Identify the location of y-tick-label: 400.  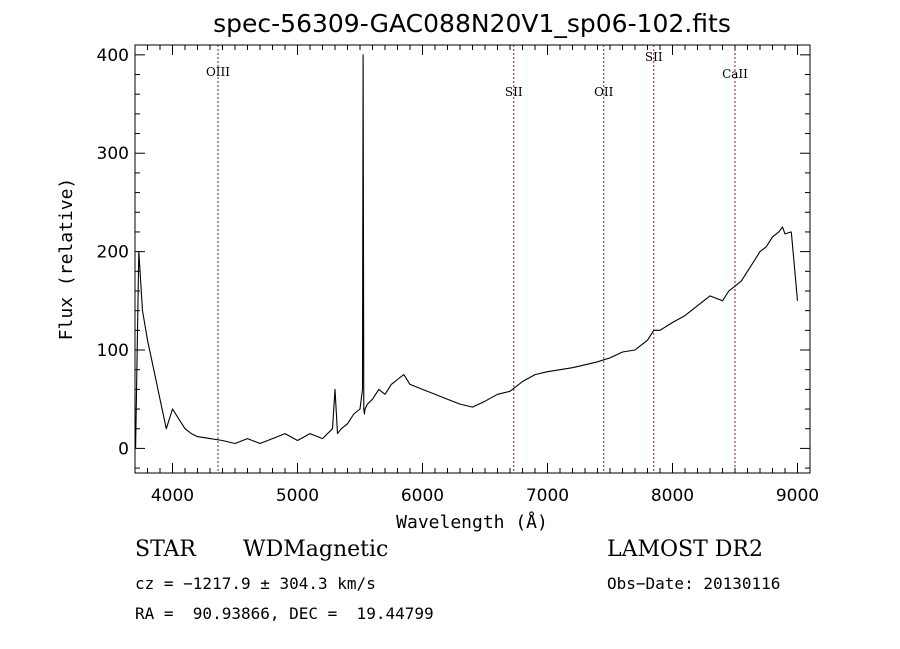
(113, 56).